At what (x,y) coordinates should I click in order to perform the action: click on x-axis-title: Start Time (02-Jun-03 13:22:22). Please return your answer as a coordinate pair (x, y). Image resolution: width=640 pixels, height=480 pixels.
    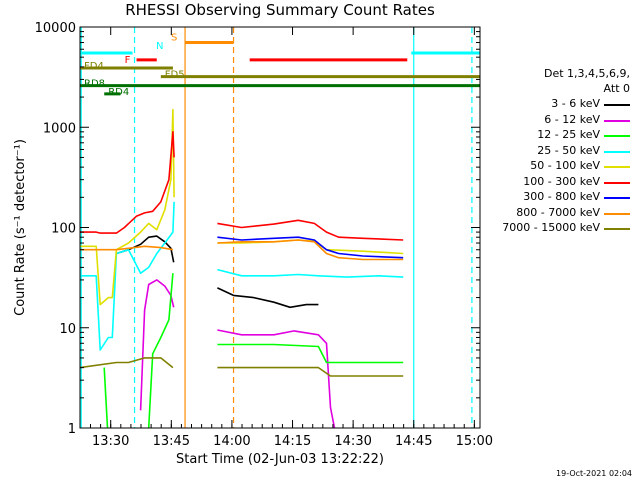
    Looking at the image, I should click on (280, 459).